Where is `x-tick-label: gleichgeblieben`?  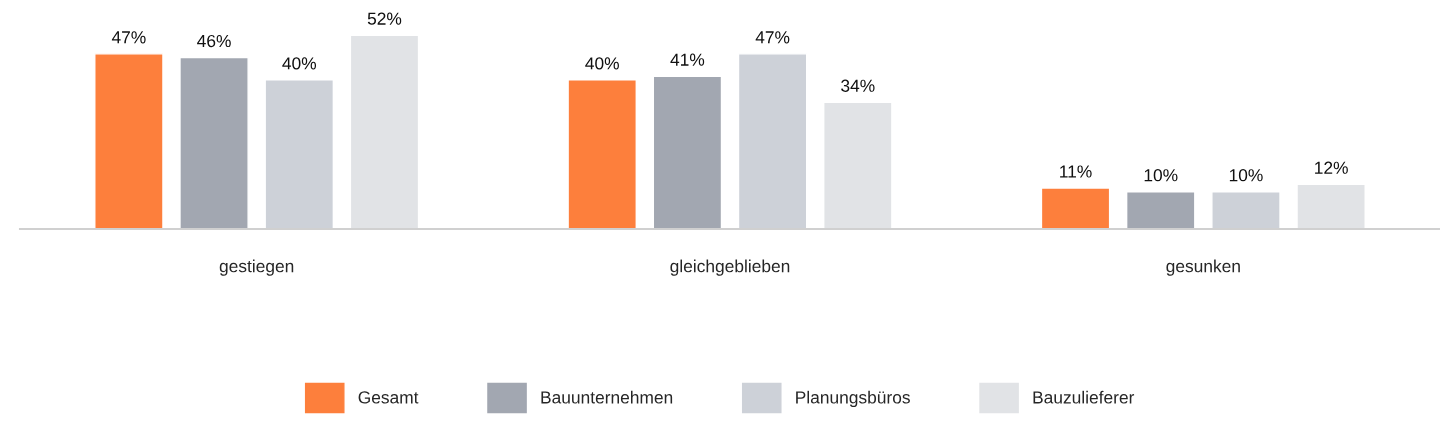 x-tick-label: gleichgeblieben is located at coordinates (730, 267).